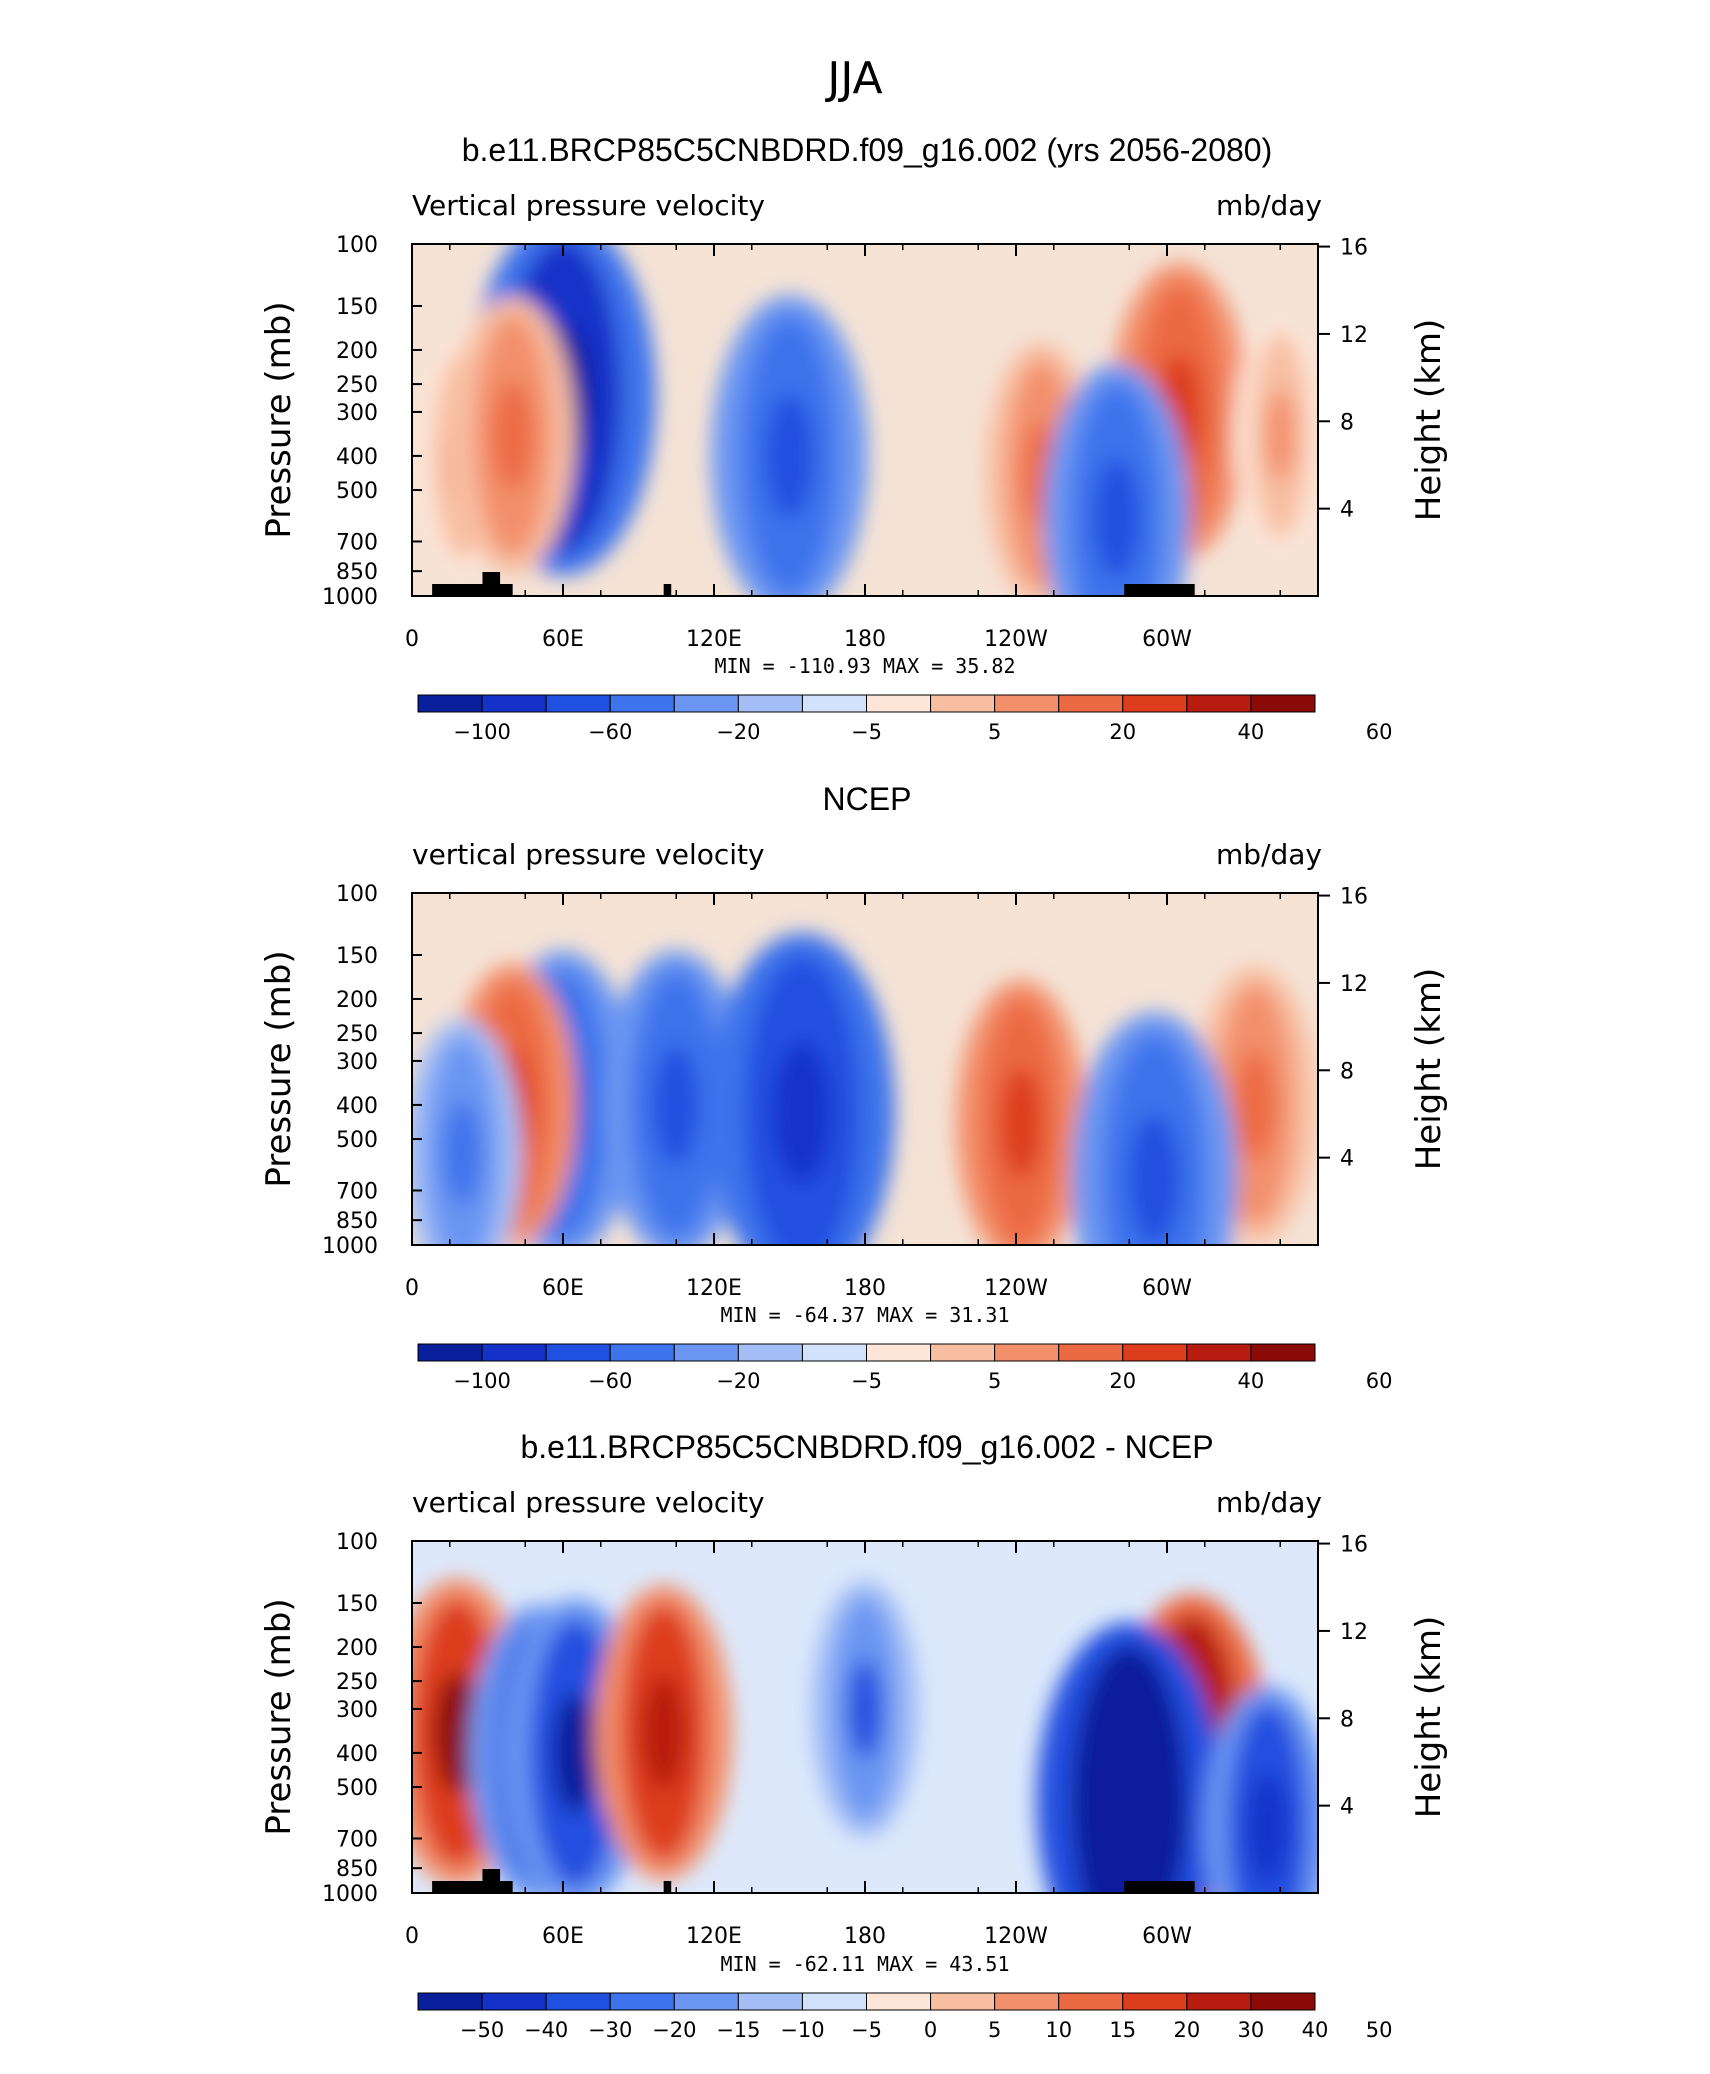 This screenshot has width=1710, height=2074. I want to click on panel-2-variable-label: vertical pressure velocity, so click(588, 854).